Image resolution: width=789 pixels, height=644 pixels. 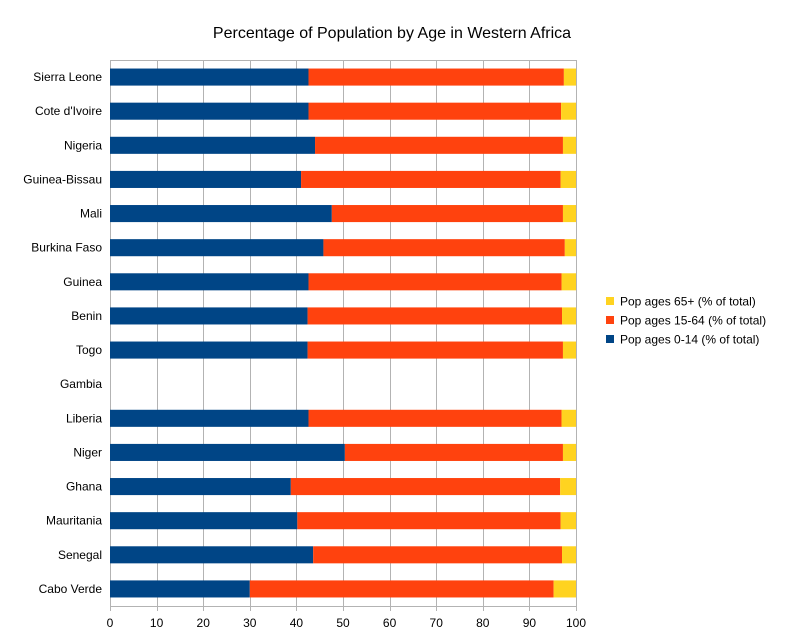 I want to click on category-label: Guinea-Bissau, so click(x=62, y=179).